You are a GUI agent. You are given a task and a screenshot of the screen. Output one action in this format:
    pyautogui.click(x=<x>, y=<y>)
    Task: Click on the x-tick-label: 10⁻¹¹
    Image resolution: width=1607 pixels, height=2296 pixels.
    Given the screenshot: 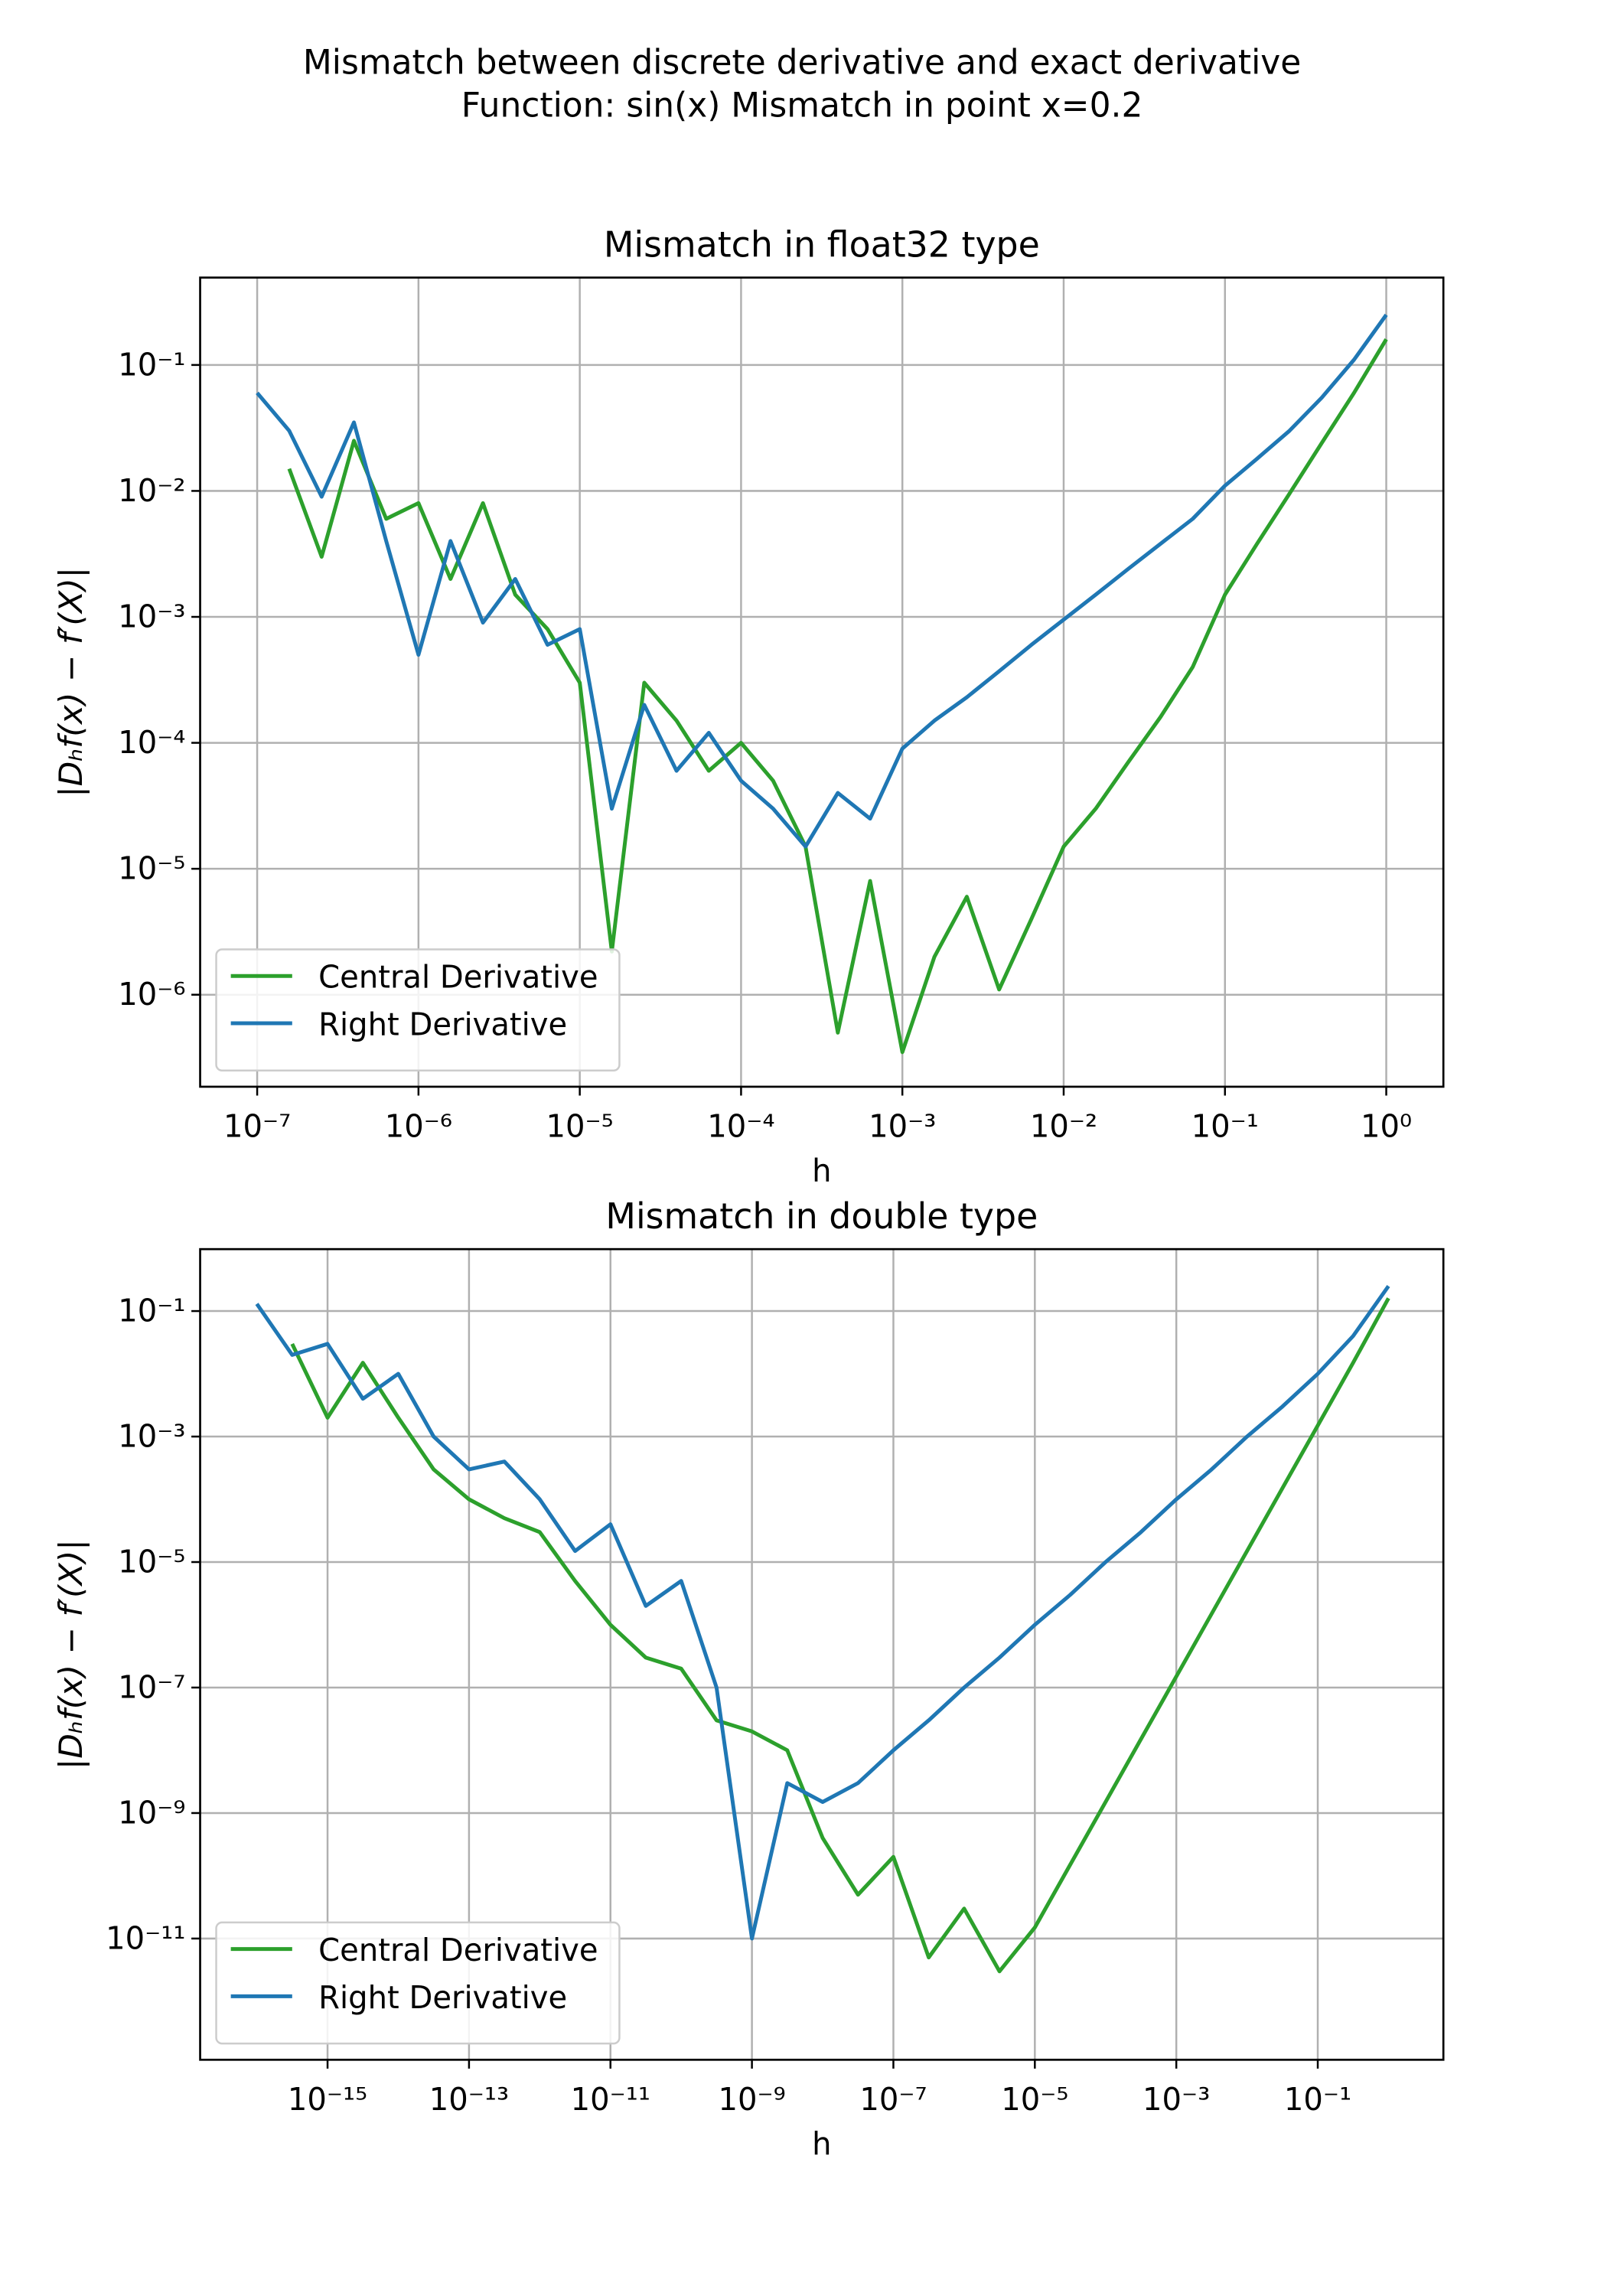 What is the action you would take?
    pyautogui.click(x=610, y=2100)
    